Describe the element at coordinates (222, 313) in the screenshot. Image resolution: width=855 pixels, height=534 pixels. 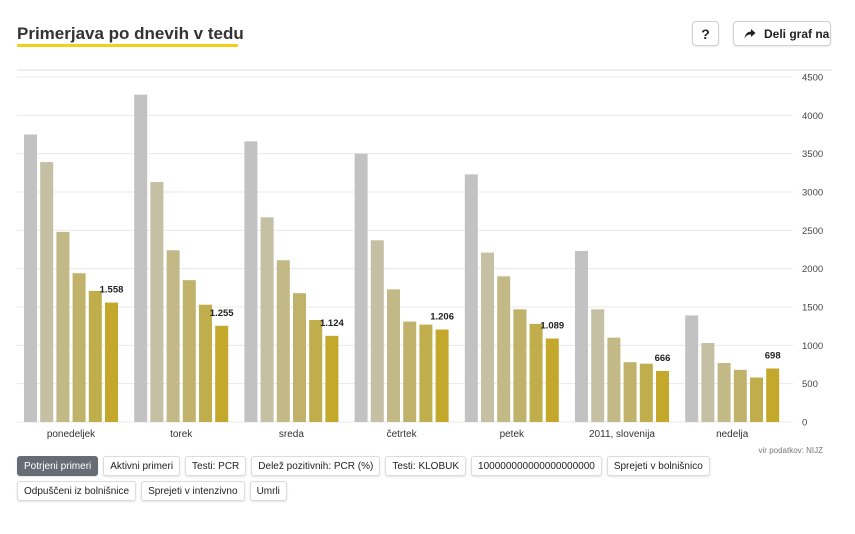
I see `data-label: 1.255` at that location.